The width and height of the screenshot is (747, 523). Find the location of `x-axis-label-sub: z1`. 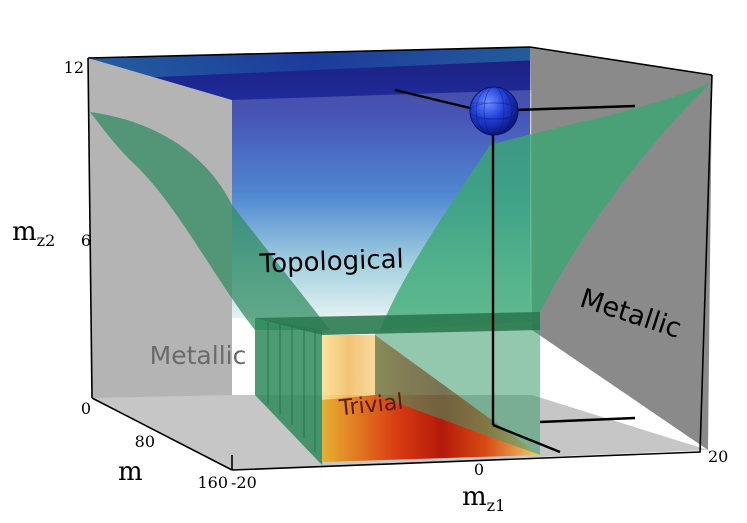

x-axis-label-sub: z1 is located at coordinates (496, 505).